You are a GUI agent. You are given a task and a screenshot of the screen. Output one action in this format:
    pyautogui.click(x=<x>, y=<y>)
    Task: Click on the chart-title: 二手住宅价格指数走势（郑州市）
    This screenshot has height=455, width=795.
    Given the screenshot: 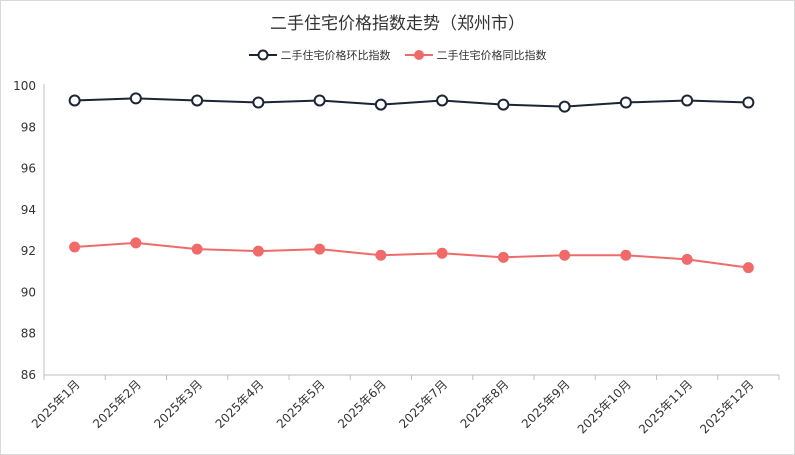 What is the action you would take?
    pyautogui.click(x=397, y=24)
    